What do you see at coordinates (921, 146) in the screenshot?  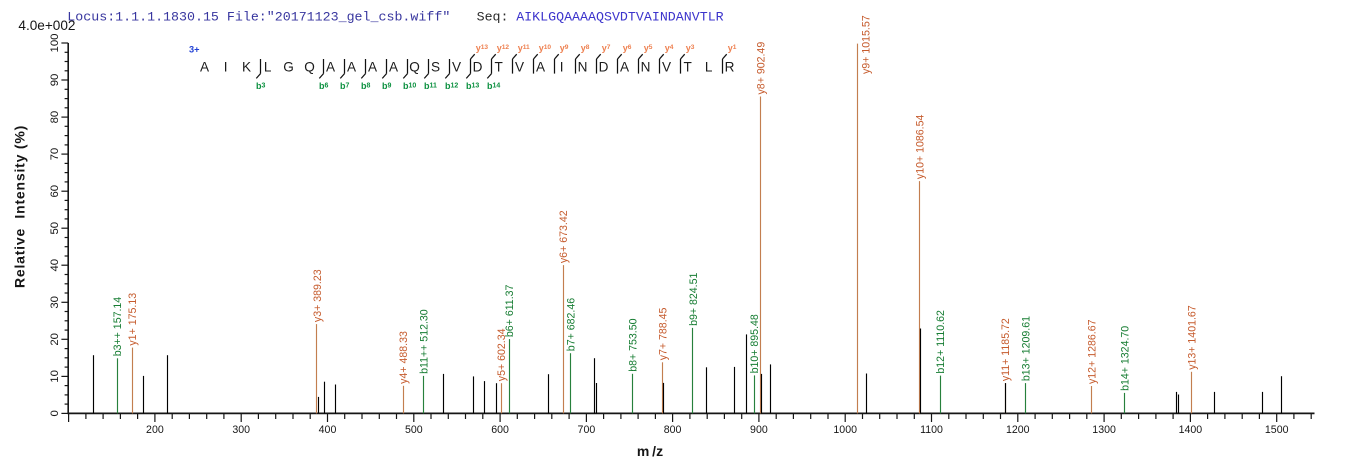 I see `svg-text: y10+ 1086.54` at bounding box center [921, 146].